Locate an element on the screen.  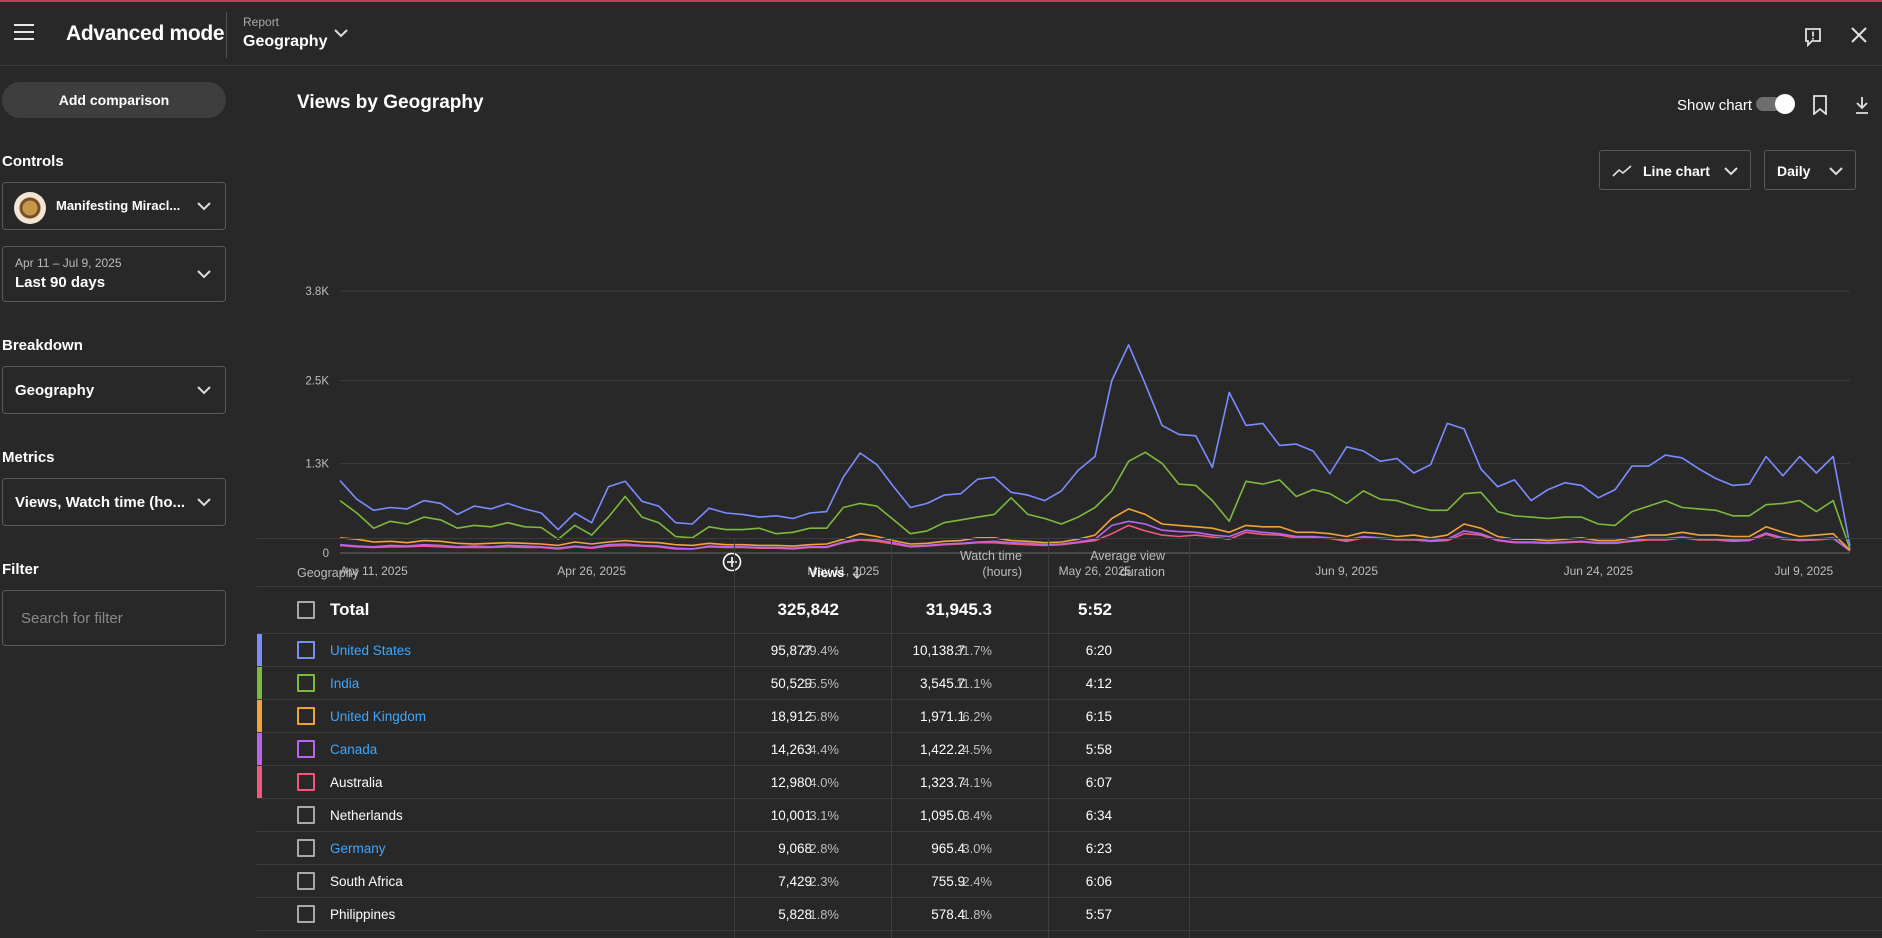
watch-time-value: 1,971.1 is located at coordinates (942, 716).